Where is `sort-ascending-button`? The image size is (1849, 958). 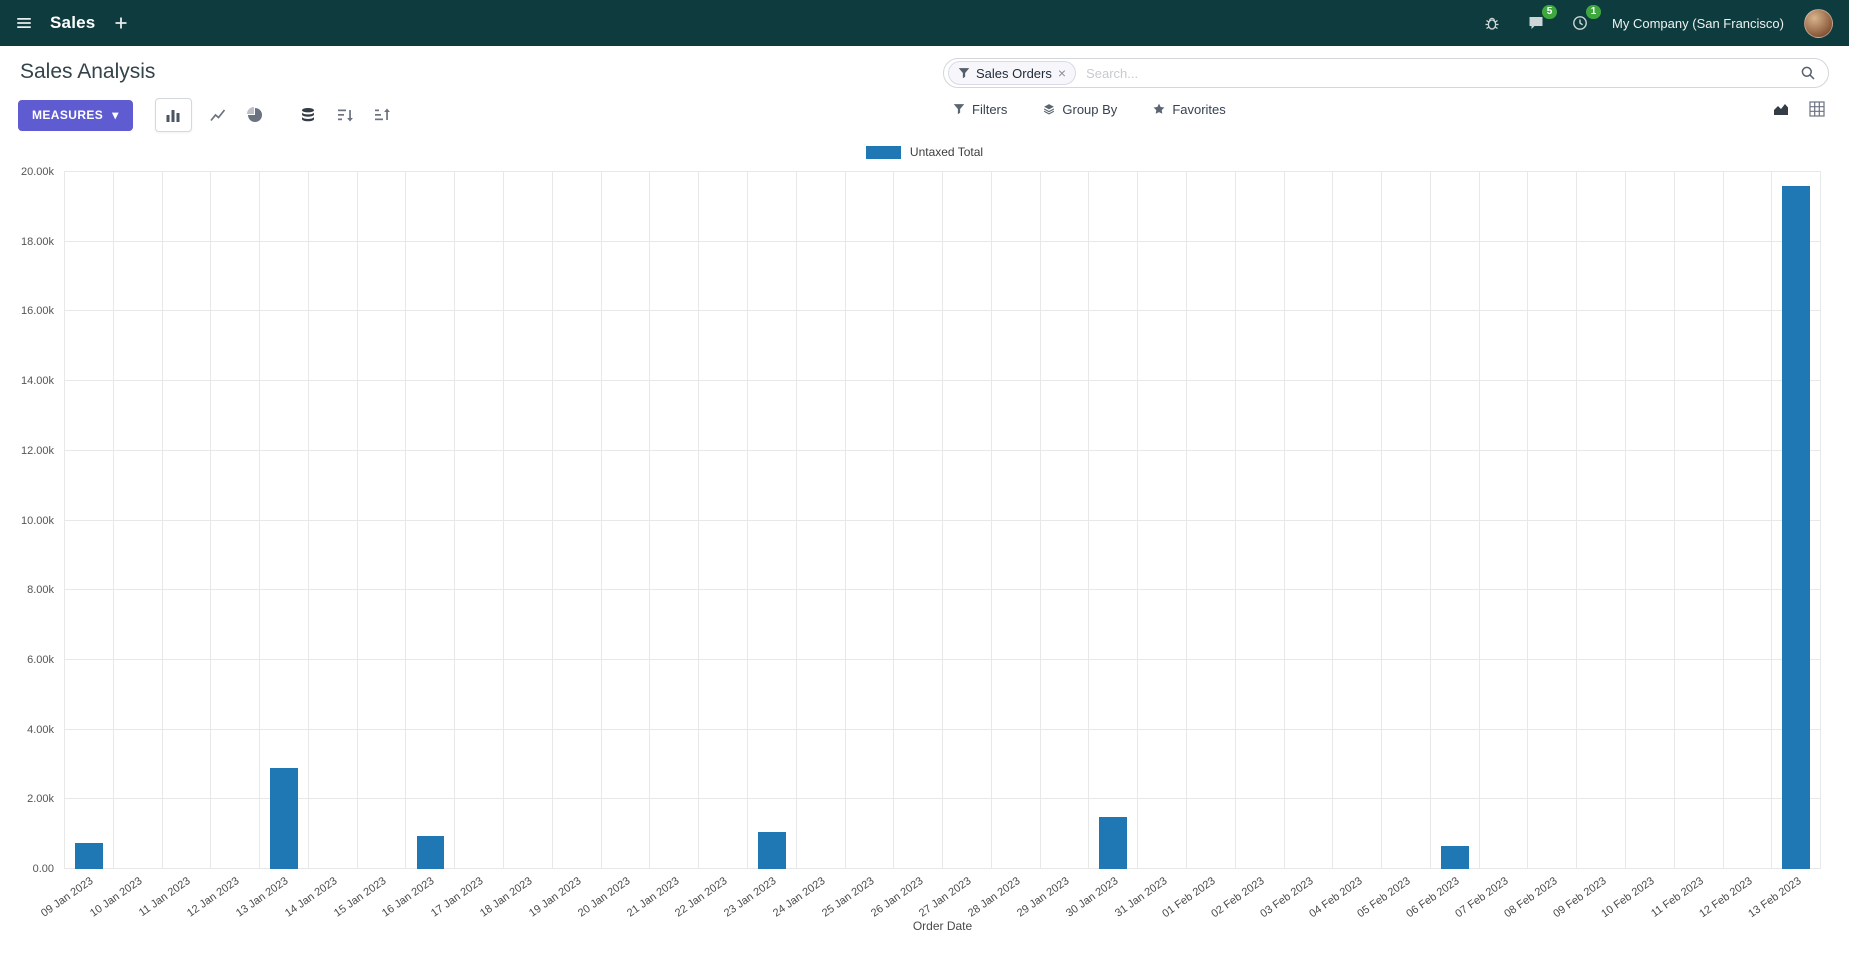 sort-ascending-button is located at coordinates (382, 115).